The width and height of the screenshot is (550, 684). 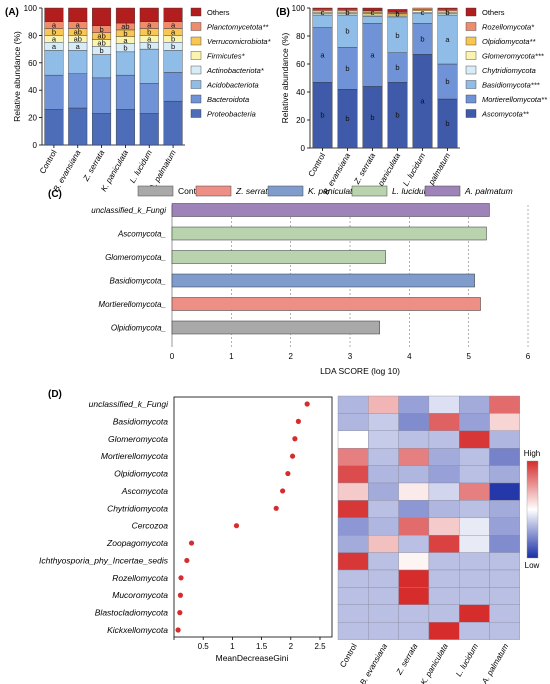 I want to click on significance-label: ab, so click(x=101, y=43).